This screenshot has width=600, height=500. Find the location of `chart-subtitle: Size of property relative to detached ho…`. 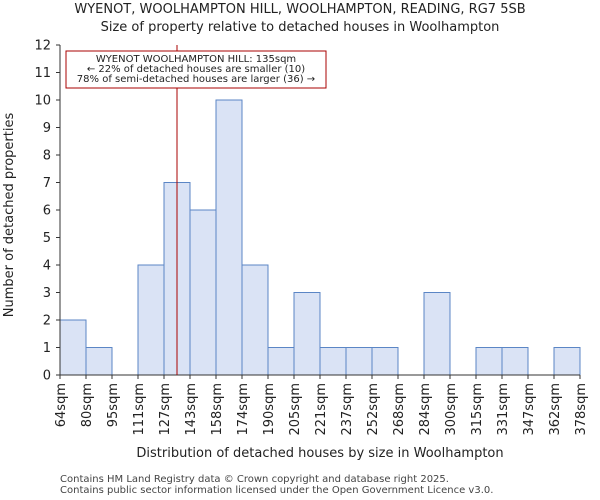

chart-subtitle: Size of property relative to detached ho… is located at coordinates (300, 27).